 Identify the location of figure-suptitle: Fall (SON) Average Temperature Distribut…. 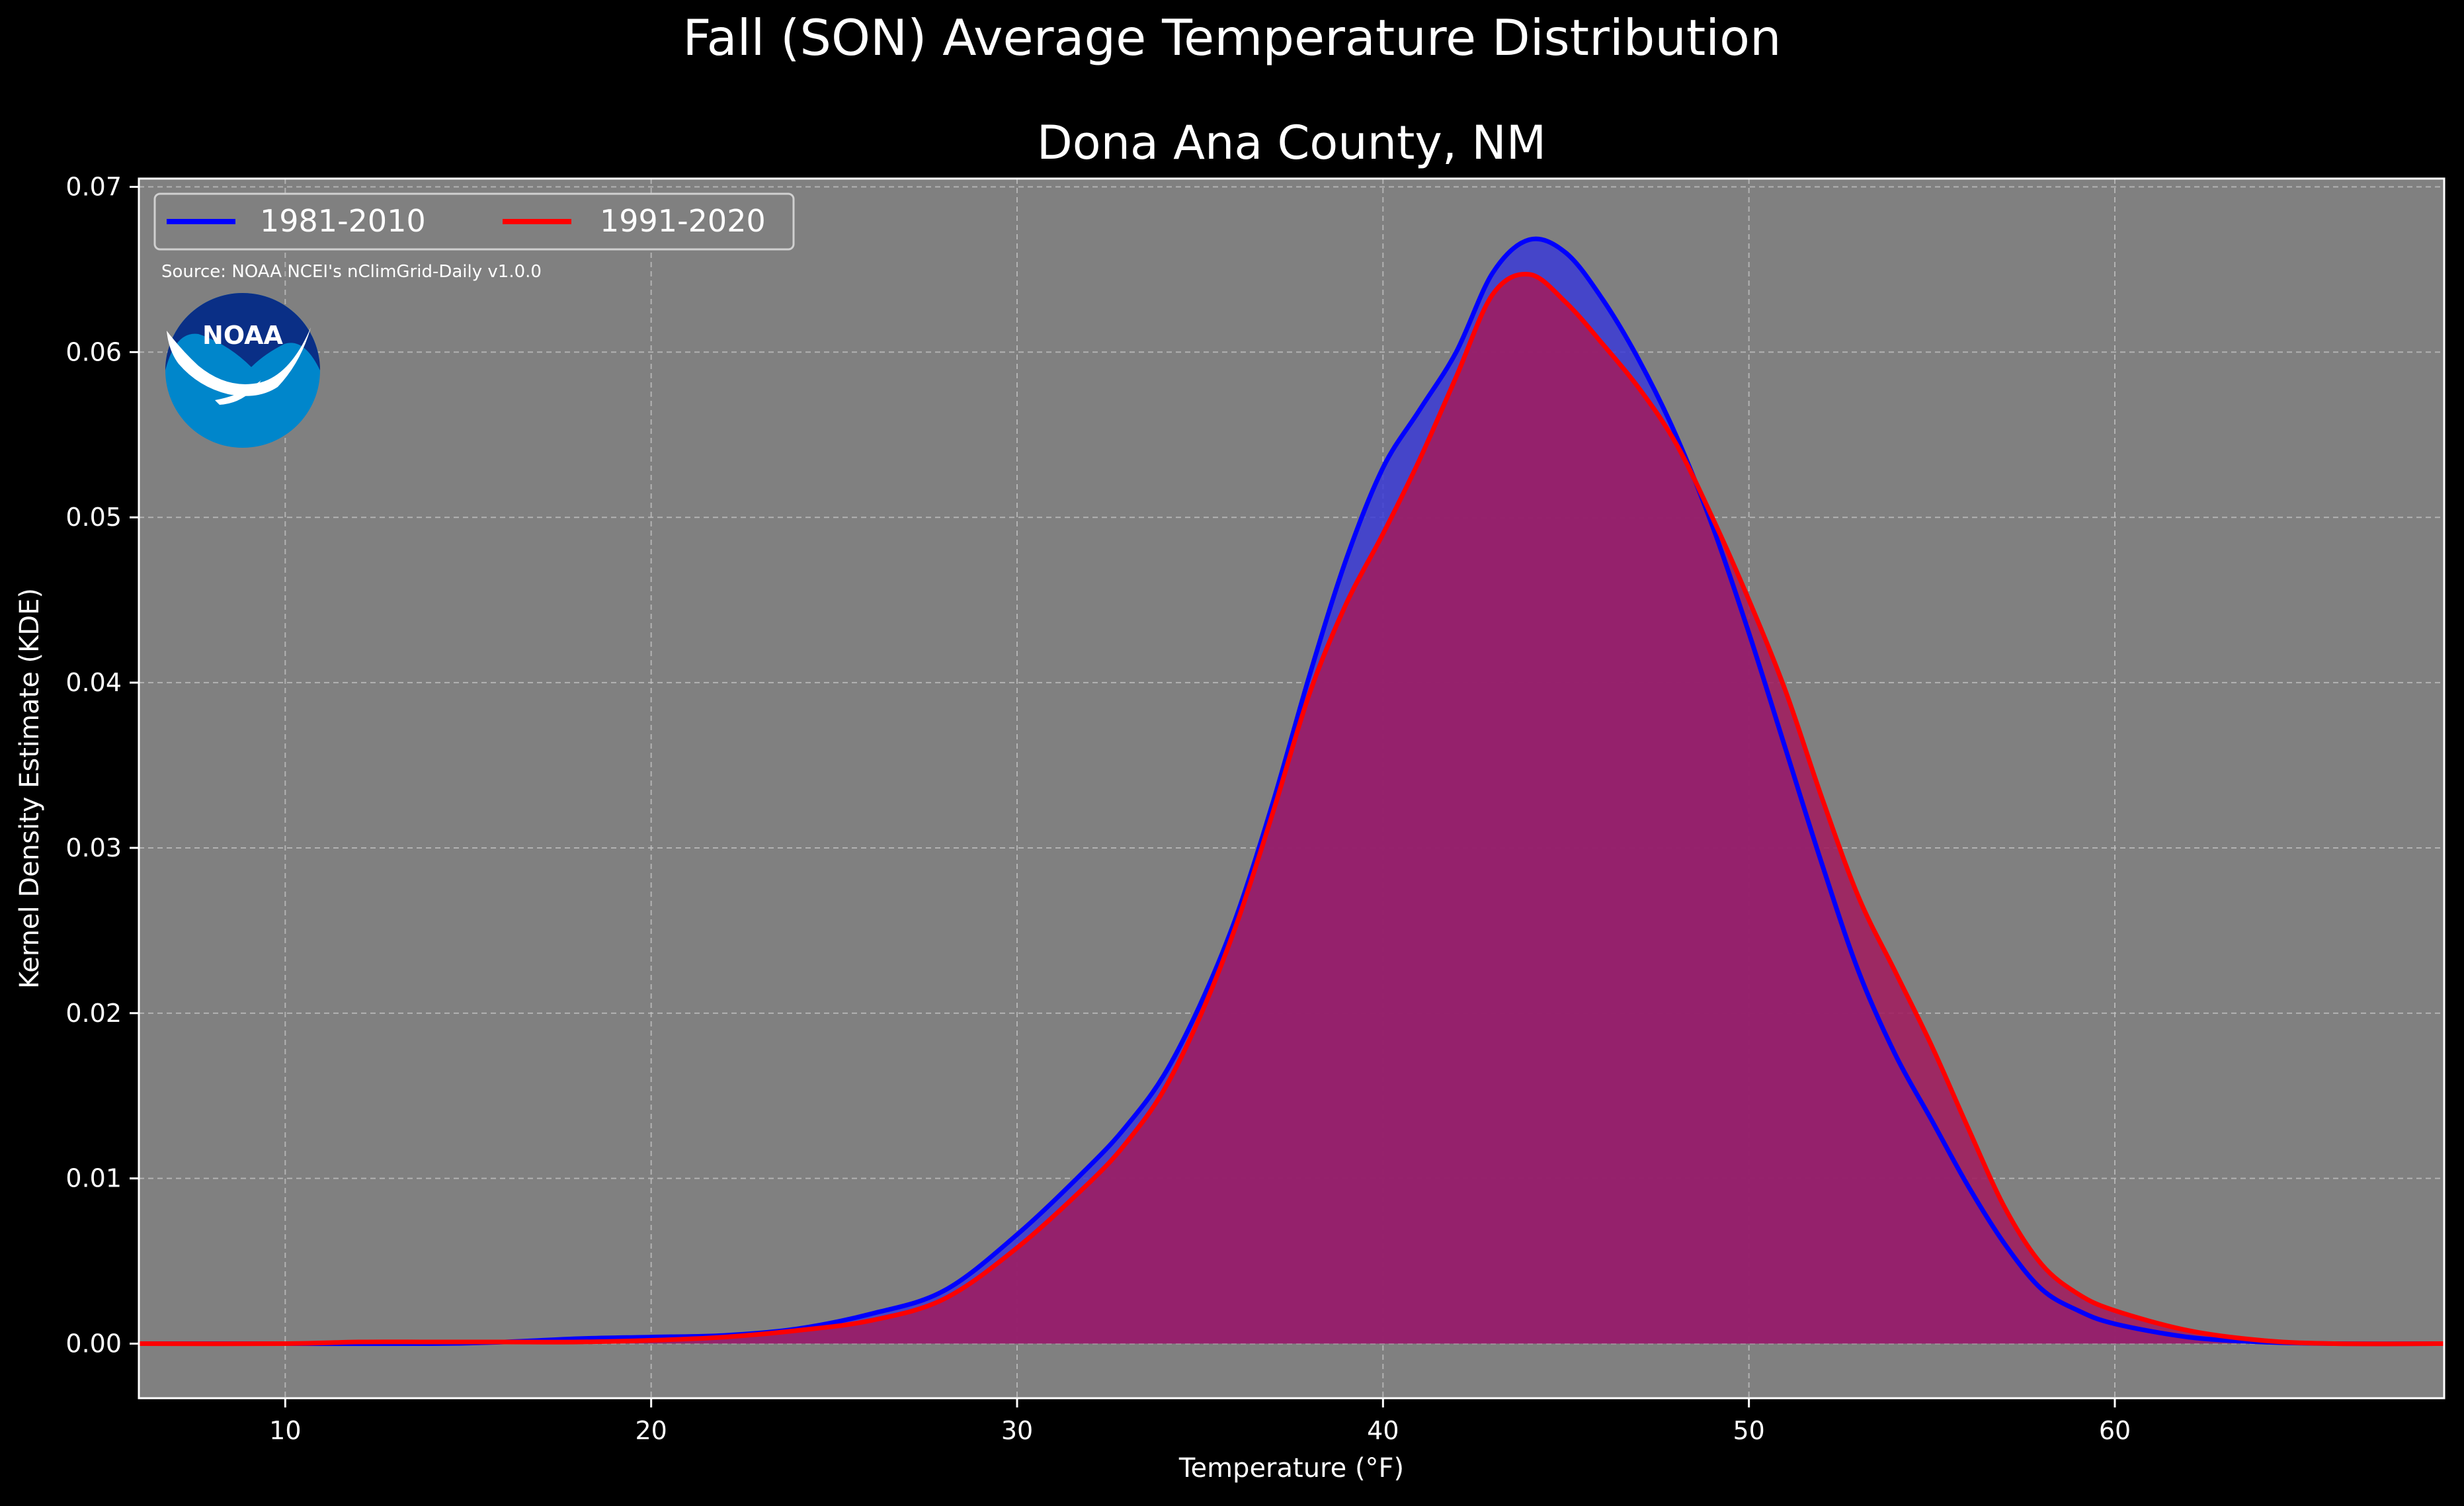
(1231, 38).